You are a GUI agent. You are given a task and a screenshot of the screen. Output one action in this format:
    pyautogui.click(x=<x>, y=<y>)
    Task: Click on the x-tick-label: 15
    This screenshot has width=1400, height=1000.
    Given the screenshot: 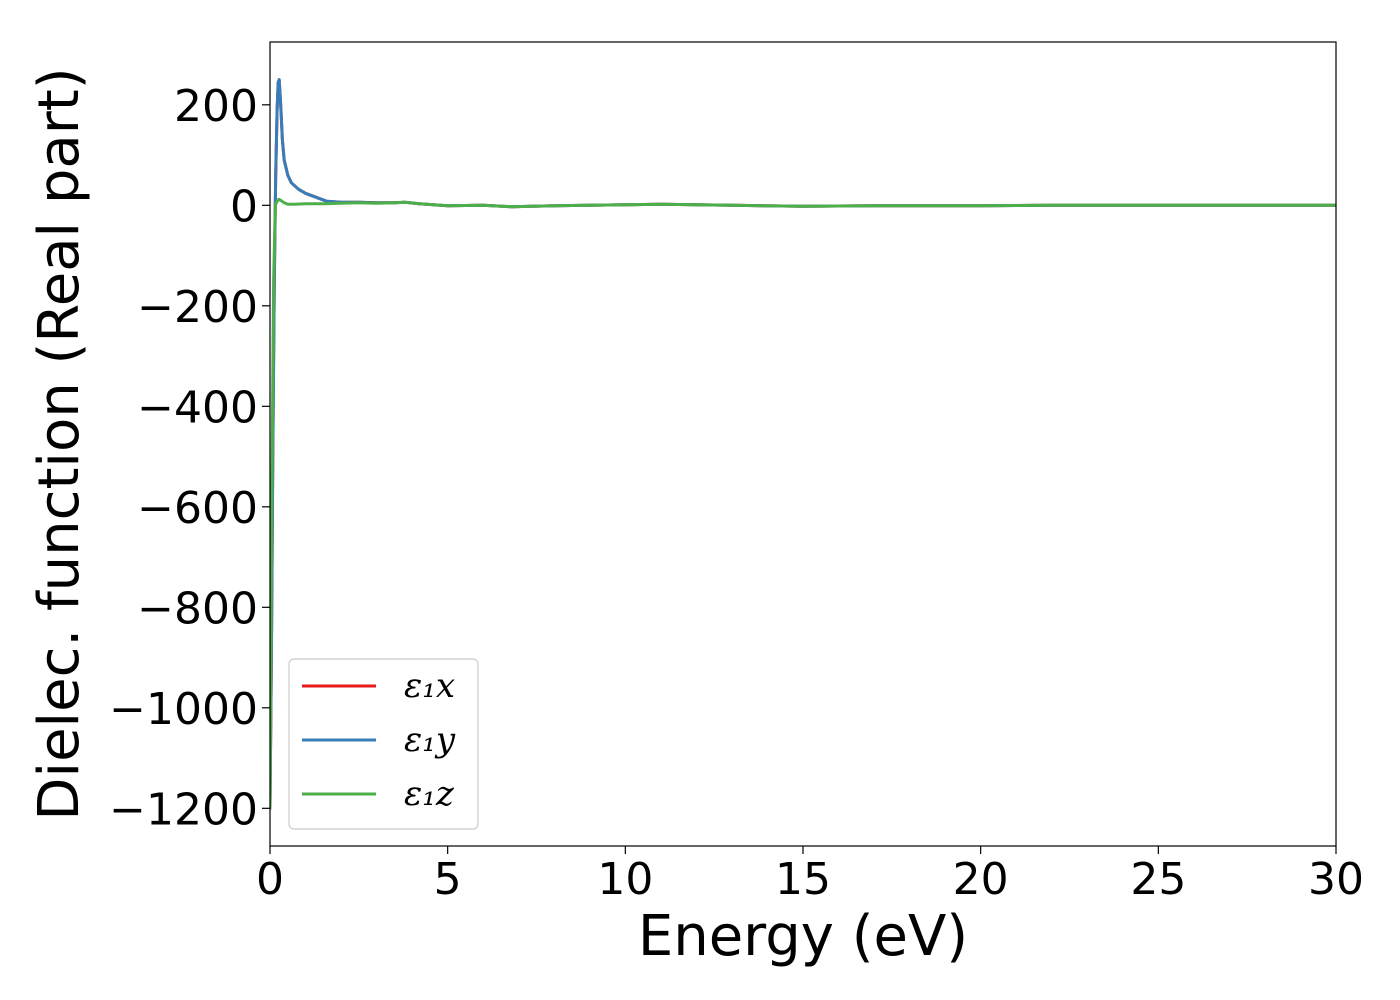 What is the action you would take?
    pyautogui.click(x=803, y=879)
    